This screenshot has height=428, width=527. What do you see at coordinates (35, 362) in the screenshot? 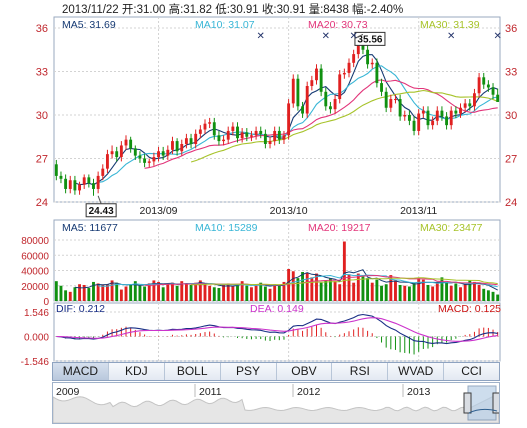
I see `macd-tick: -1.546` at bounding box center [35, 362].